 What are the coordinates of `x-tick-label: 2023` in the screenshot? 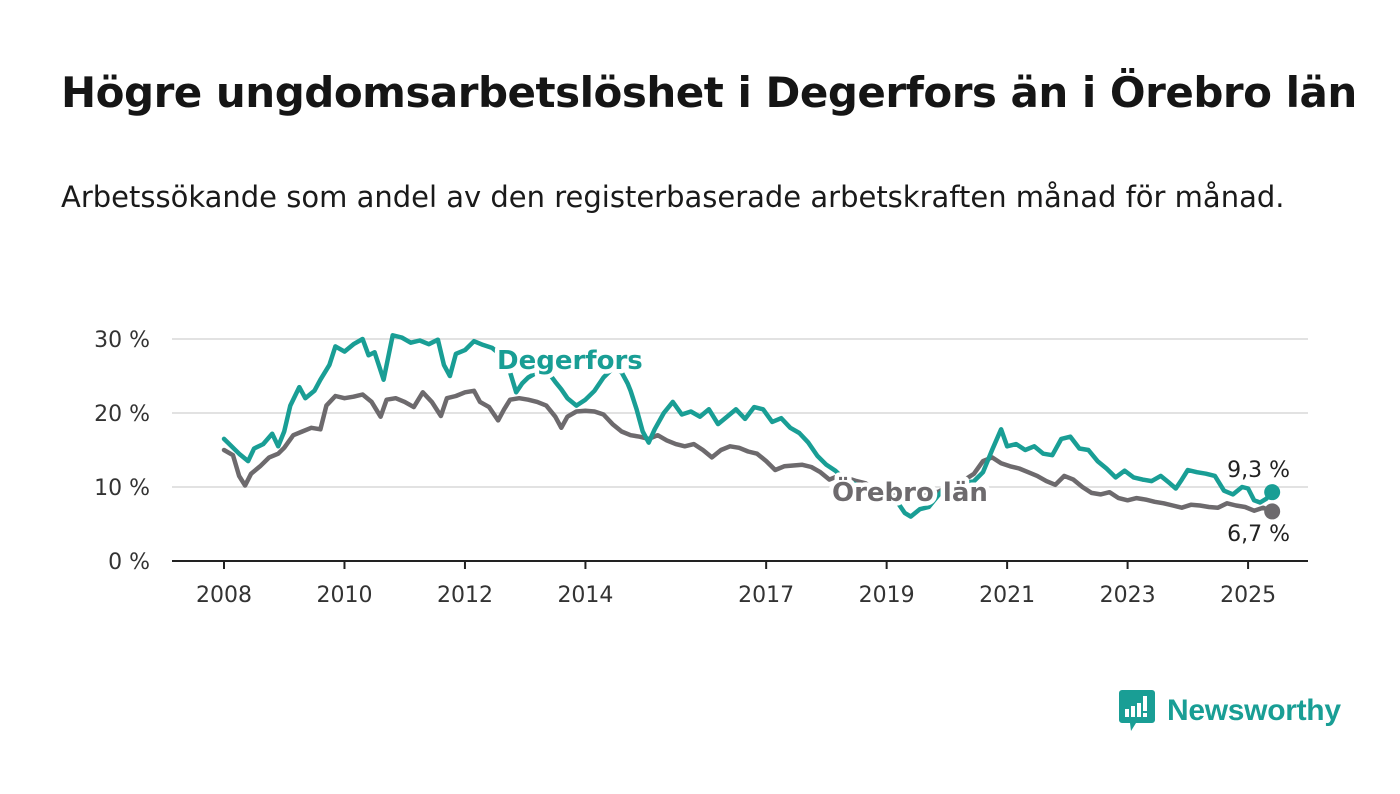 It's located at (1128, 595).